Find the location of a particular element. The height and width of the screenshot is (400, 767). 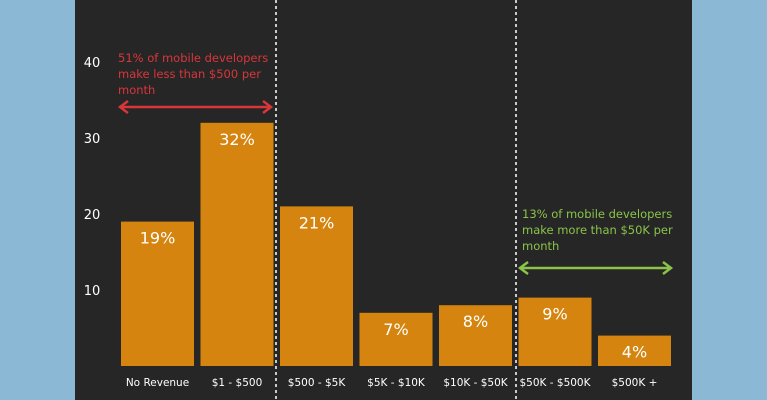

x-tick-label: $50K - $500K is located at coordinates (556, 383).